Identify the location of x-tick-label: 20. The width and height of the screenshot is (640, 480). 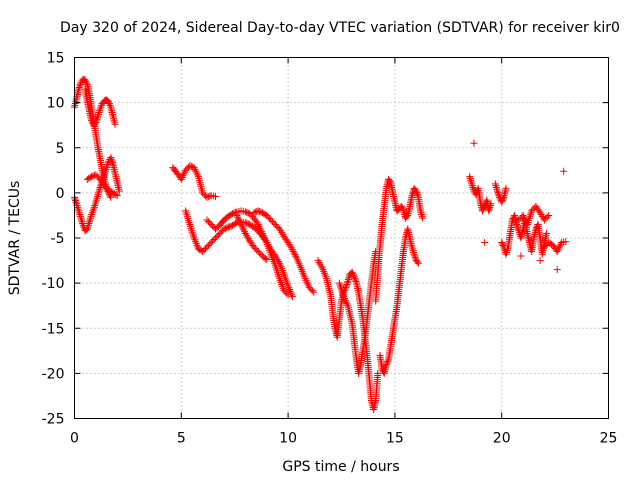
(502, 439).